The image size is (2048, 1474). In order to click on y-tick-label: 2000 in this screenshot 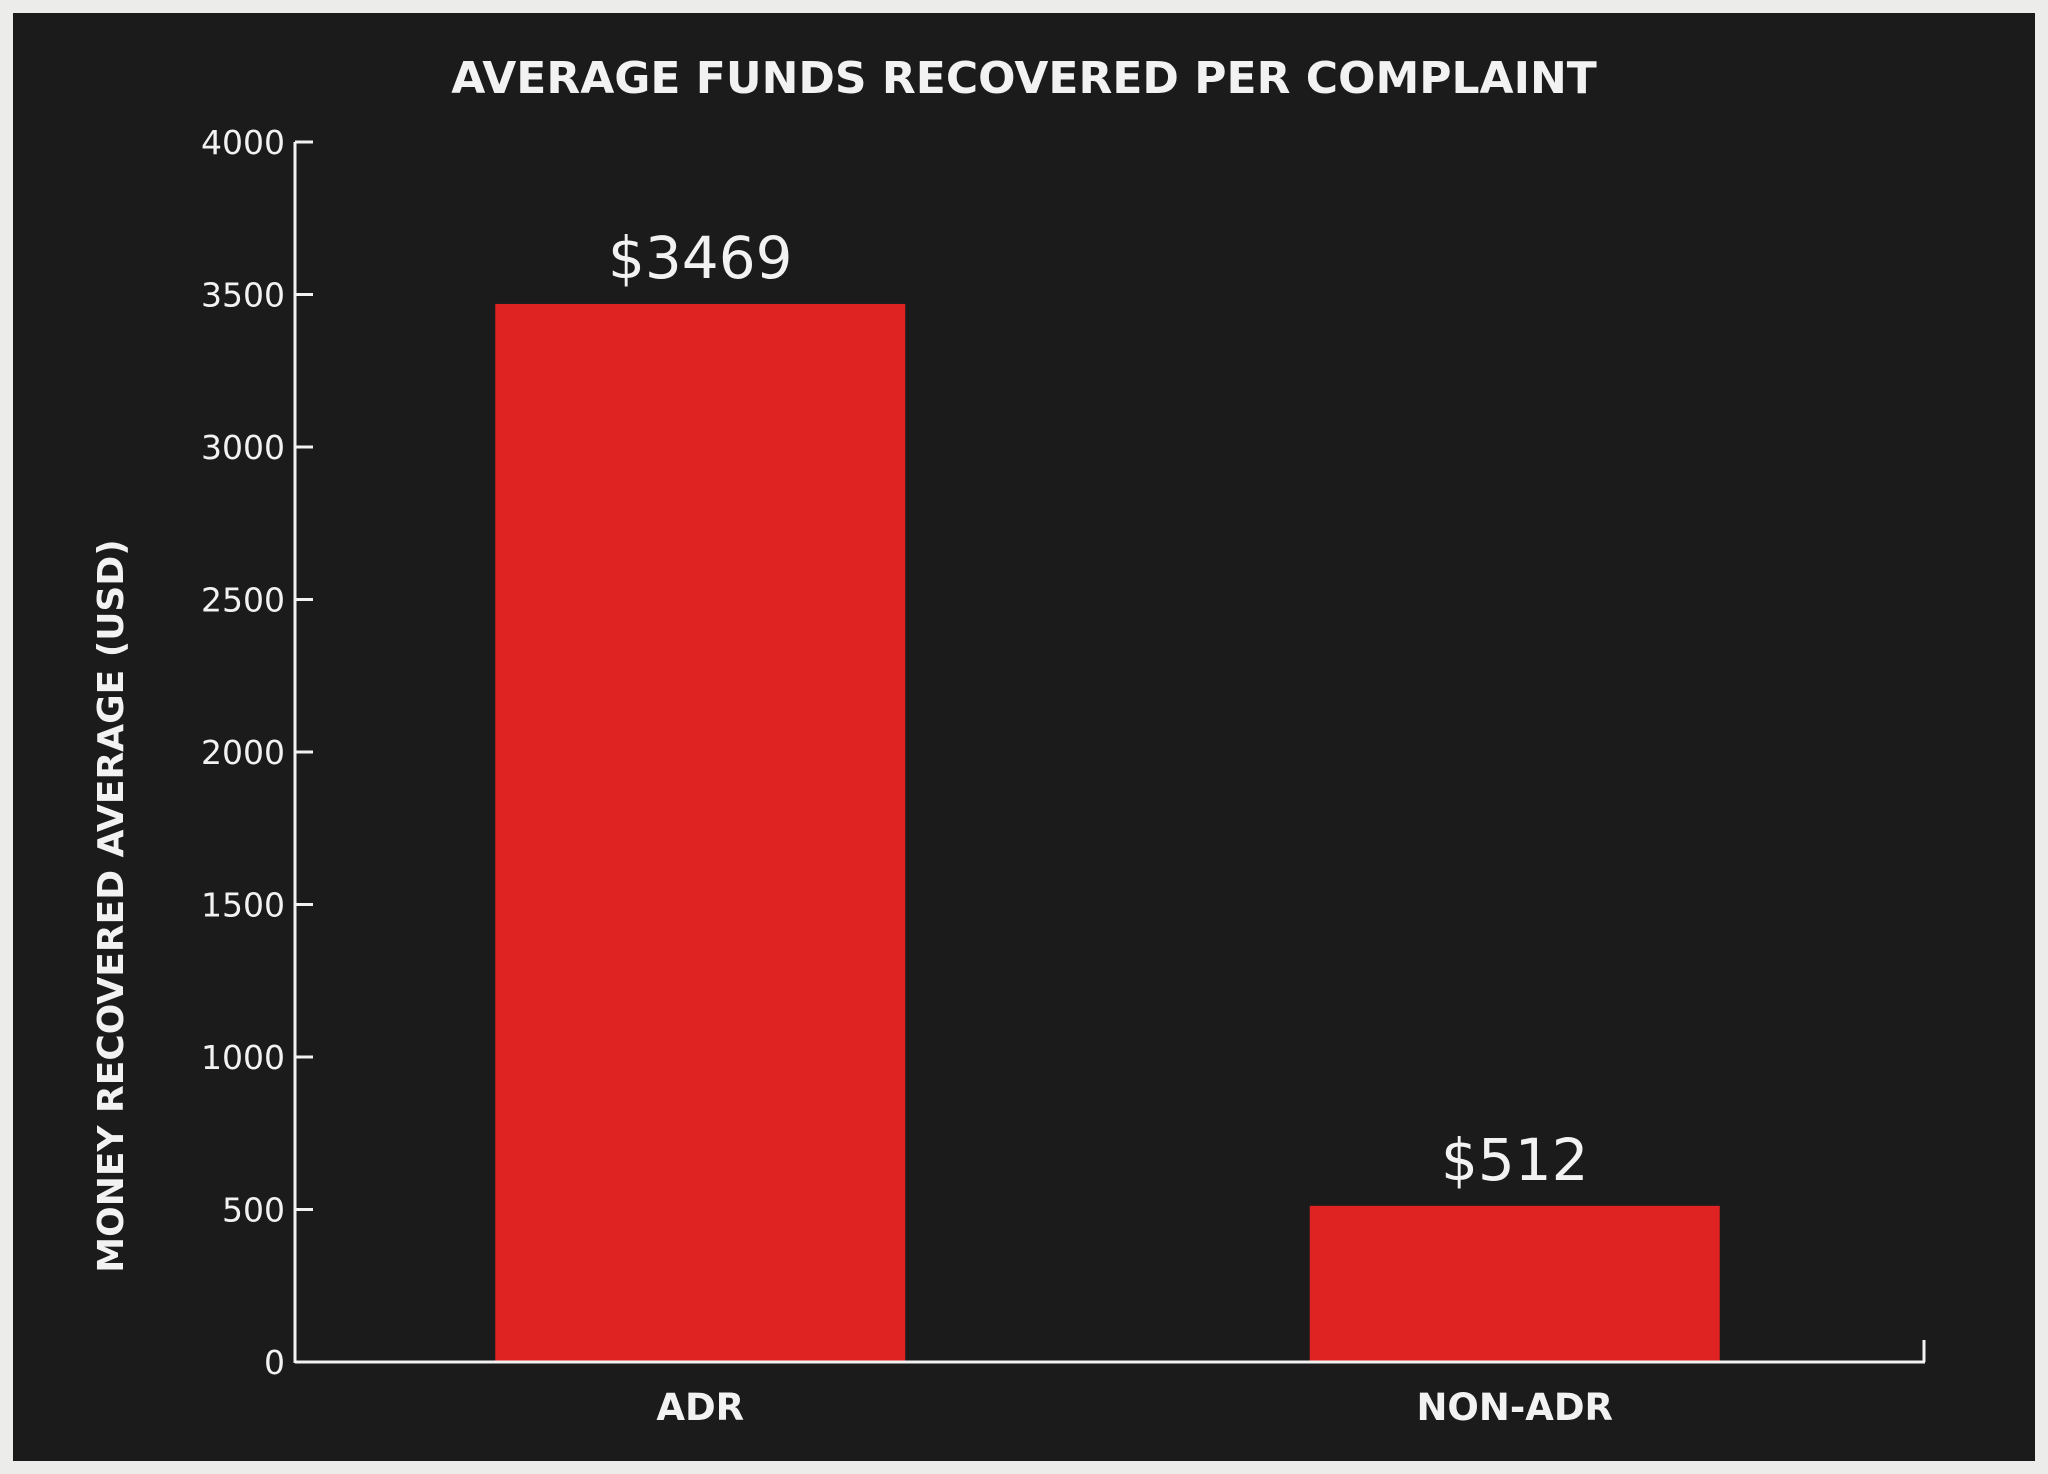, I will do `click(243, 752)`.